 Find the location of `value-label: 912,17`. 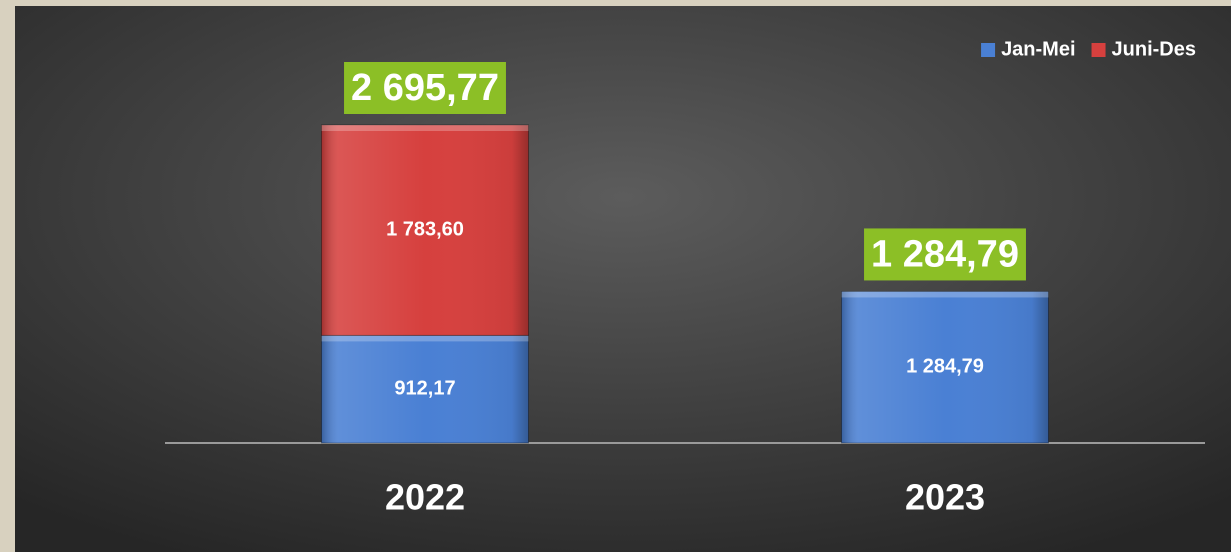

value-label: 912,17 is located at coordinates (424, 388).